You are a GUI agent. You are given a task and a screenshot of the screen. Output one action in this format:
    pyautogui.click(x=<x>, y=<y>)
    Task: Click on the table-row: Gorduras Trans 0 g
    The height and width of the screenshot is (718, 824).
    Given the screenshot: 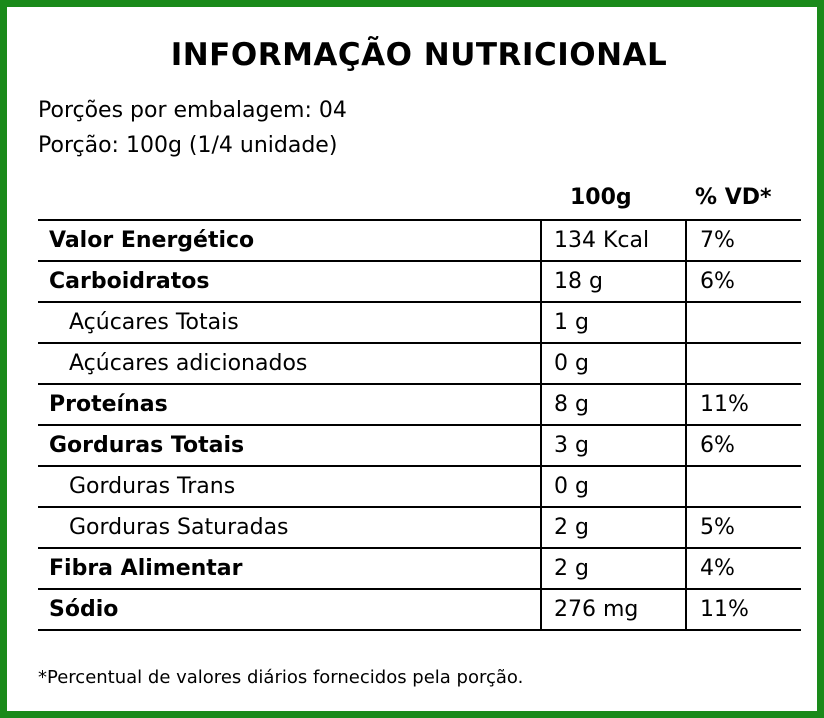 What is the action you would take?
    pyautogui.click(x=419, y=486)
    